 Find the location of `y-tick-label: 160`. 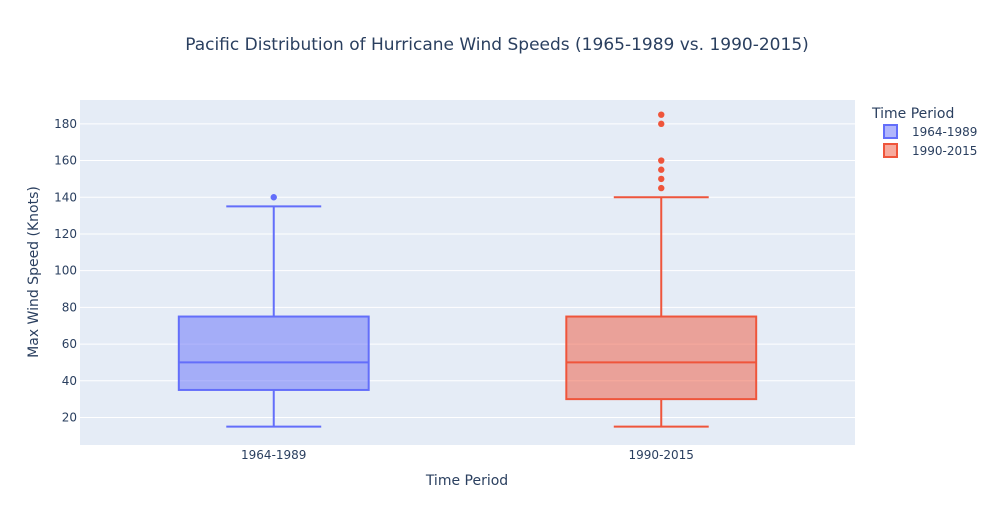

y-tick-label: 160 is located at coordinates (65, 161).